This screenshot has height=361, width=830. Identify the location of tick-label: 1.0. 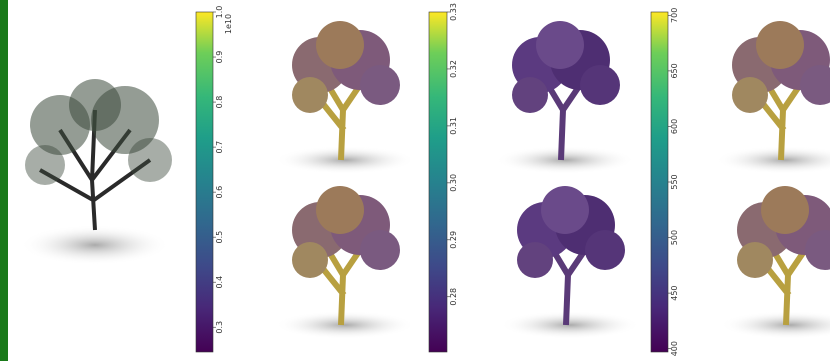
(219, 12).